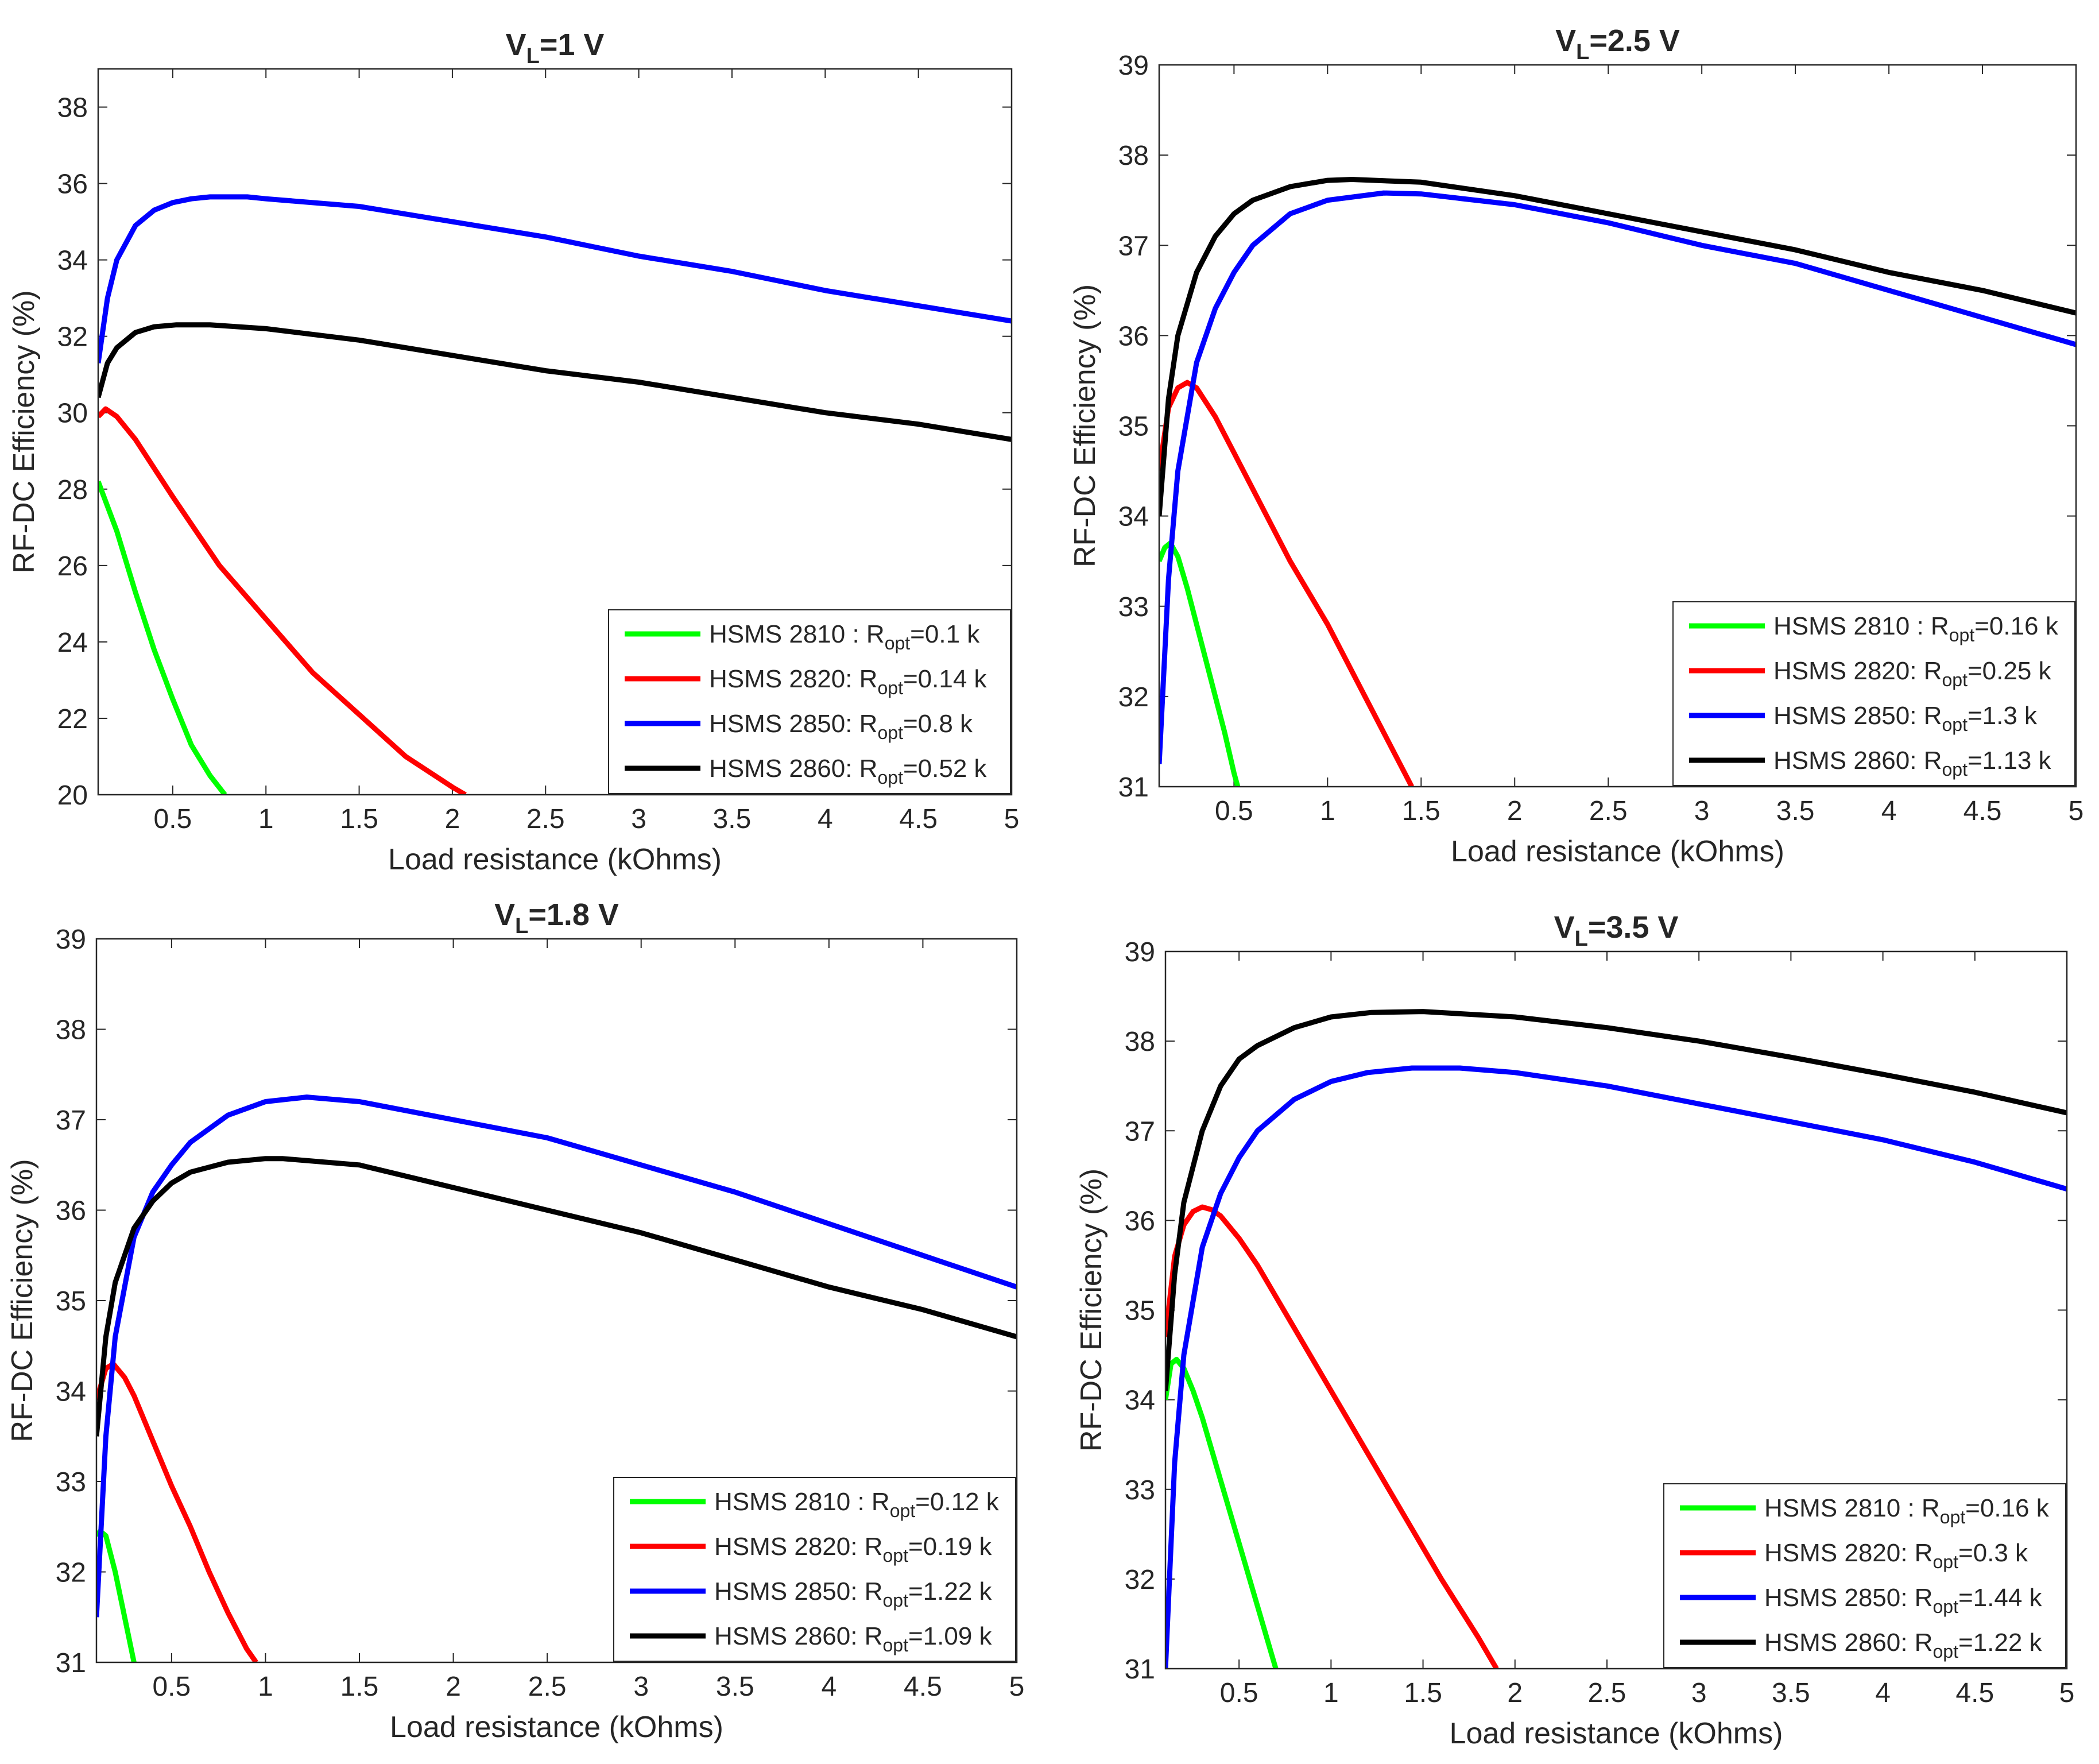  What do you see at coordinates (1617, 44) in the screenshot?
I see `chart-title: VL=2.5 V` at bounding box center [1617, 44].